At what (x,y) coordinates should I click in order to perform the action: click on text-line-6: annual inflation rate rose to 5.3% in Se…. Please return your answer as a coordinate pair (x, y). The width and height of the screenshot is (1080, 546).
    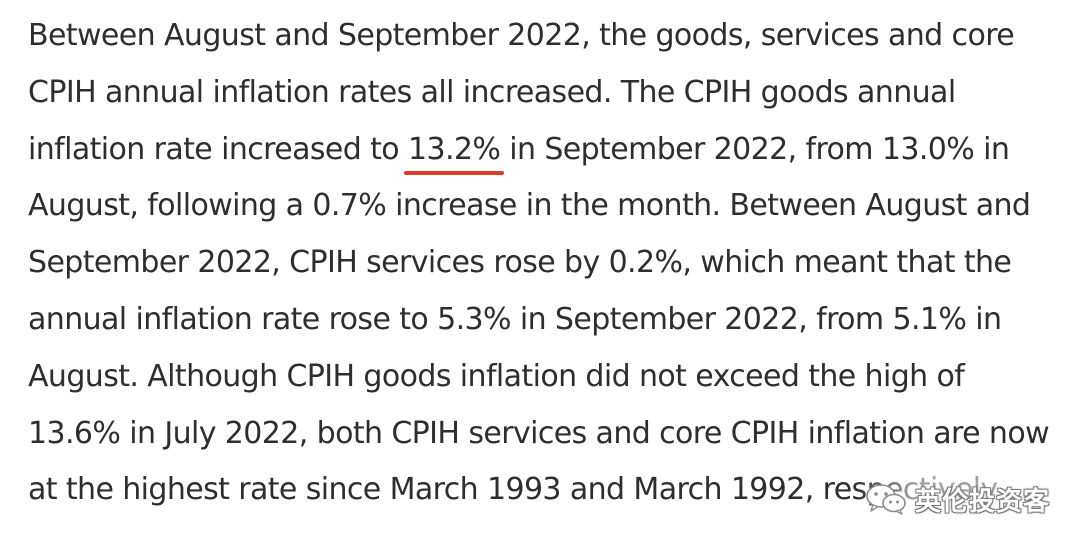
    Looking at the image, I should click on (515, 319).